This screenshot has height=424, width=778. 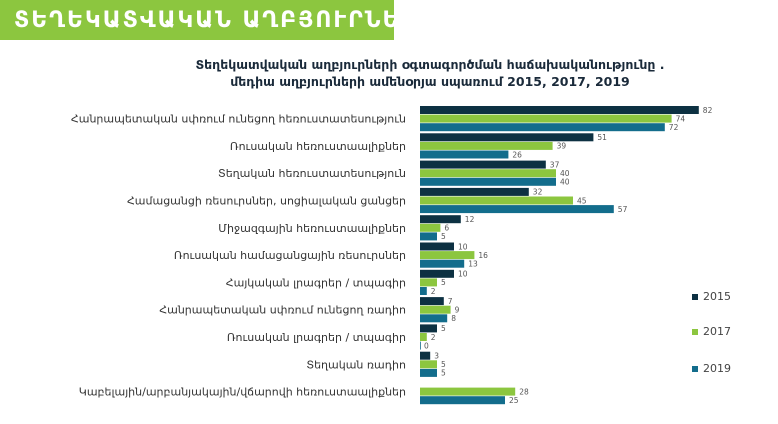 What do you see at coordinates (318, 146) in the screenshot?
I see `category-label: Ռուսական հեռուստաալիքներ` at bounding box center [318, 146].